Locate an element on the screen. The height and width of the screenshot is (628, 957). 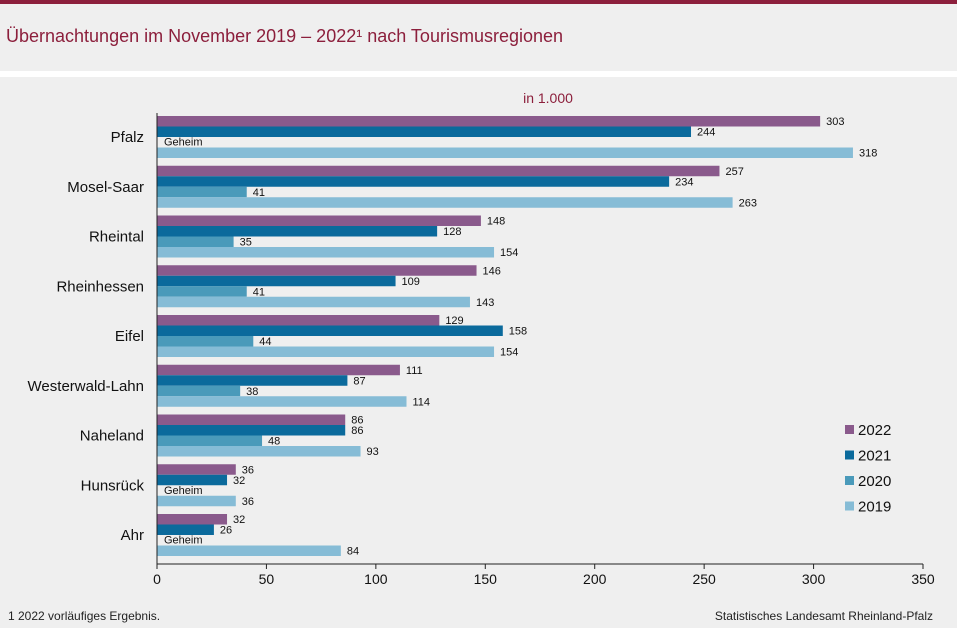
data-label: 84 is located at coordinates (353, 552).